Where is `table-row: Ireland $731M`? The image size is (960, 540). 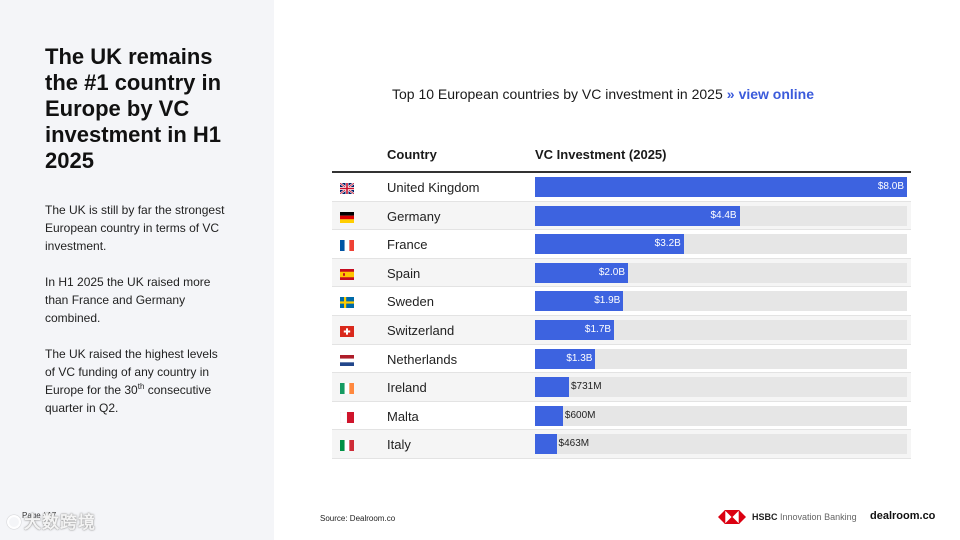 table-row: Ireland $731M is located at coordinates (621, 387).